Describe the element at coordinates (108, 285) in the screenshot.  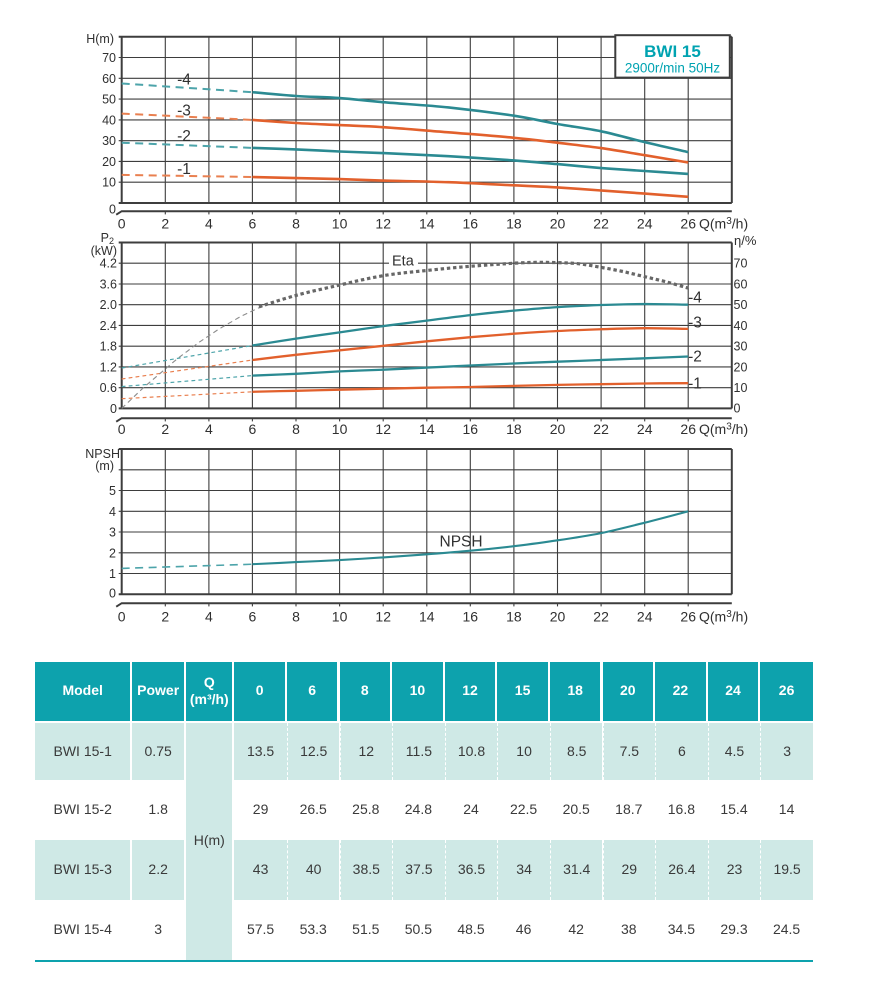
I see `svg-text: 3.6` at that location.